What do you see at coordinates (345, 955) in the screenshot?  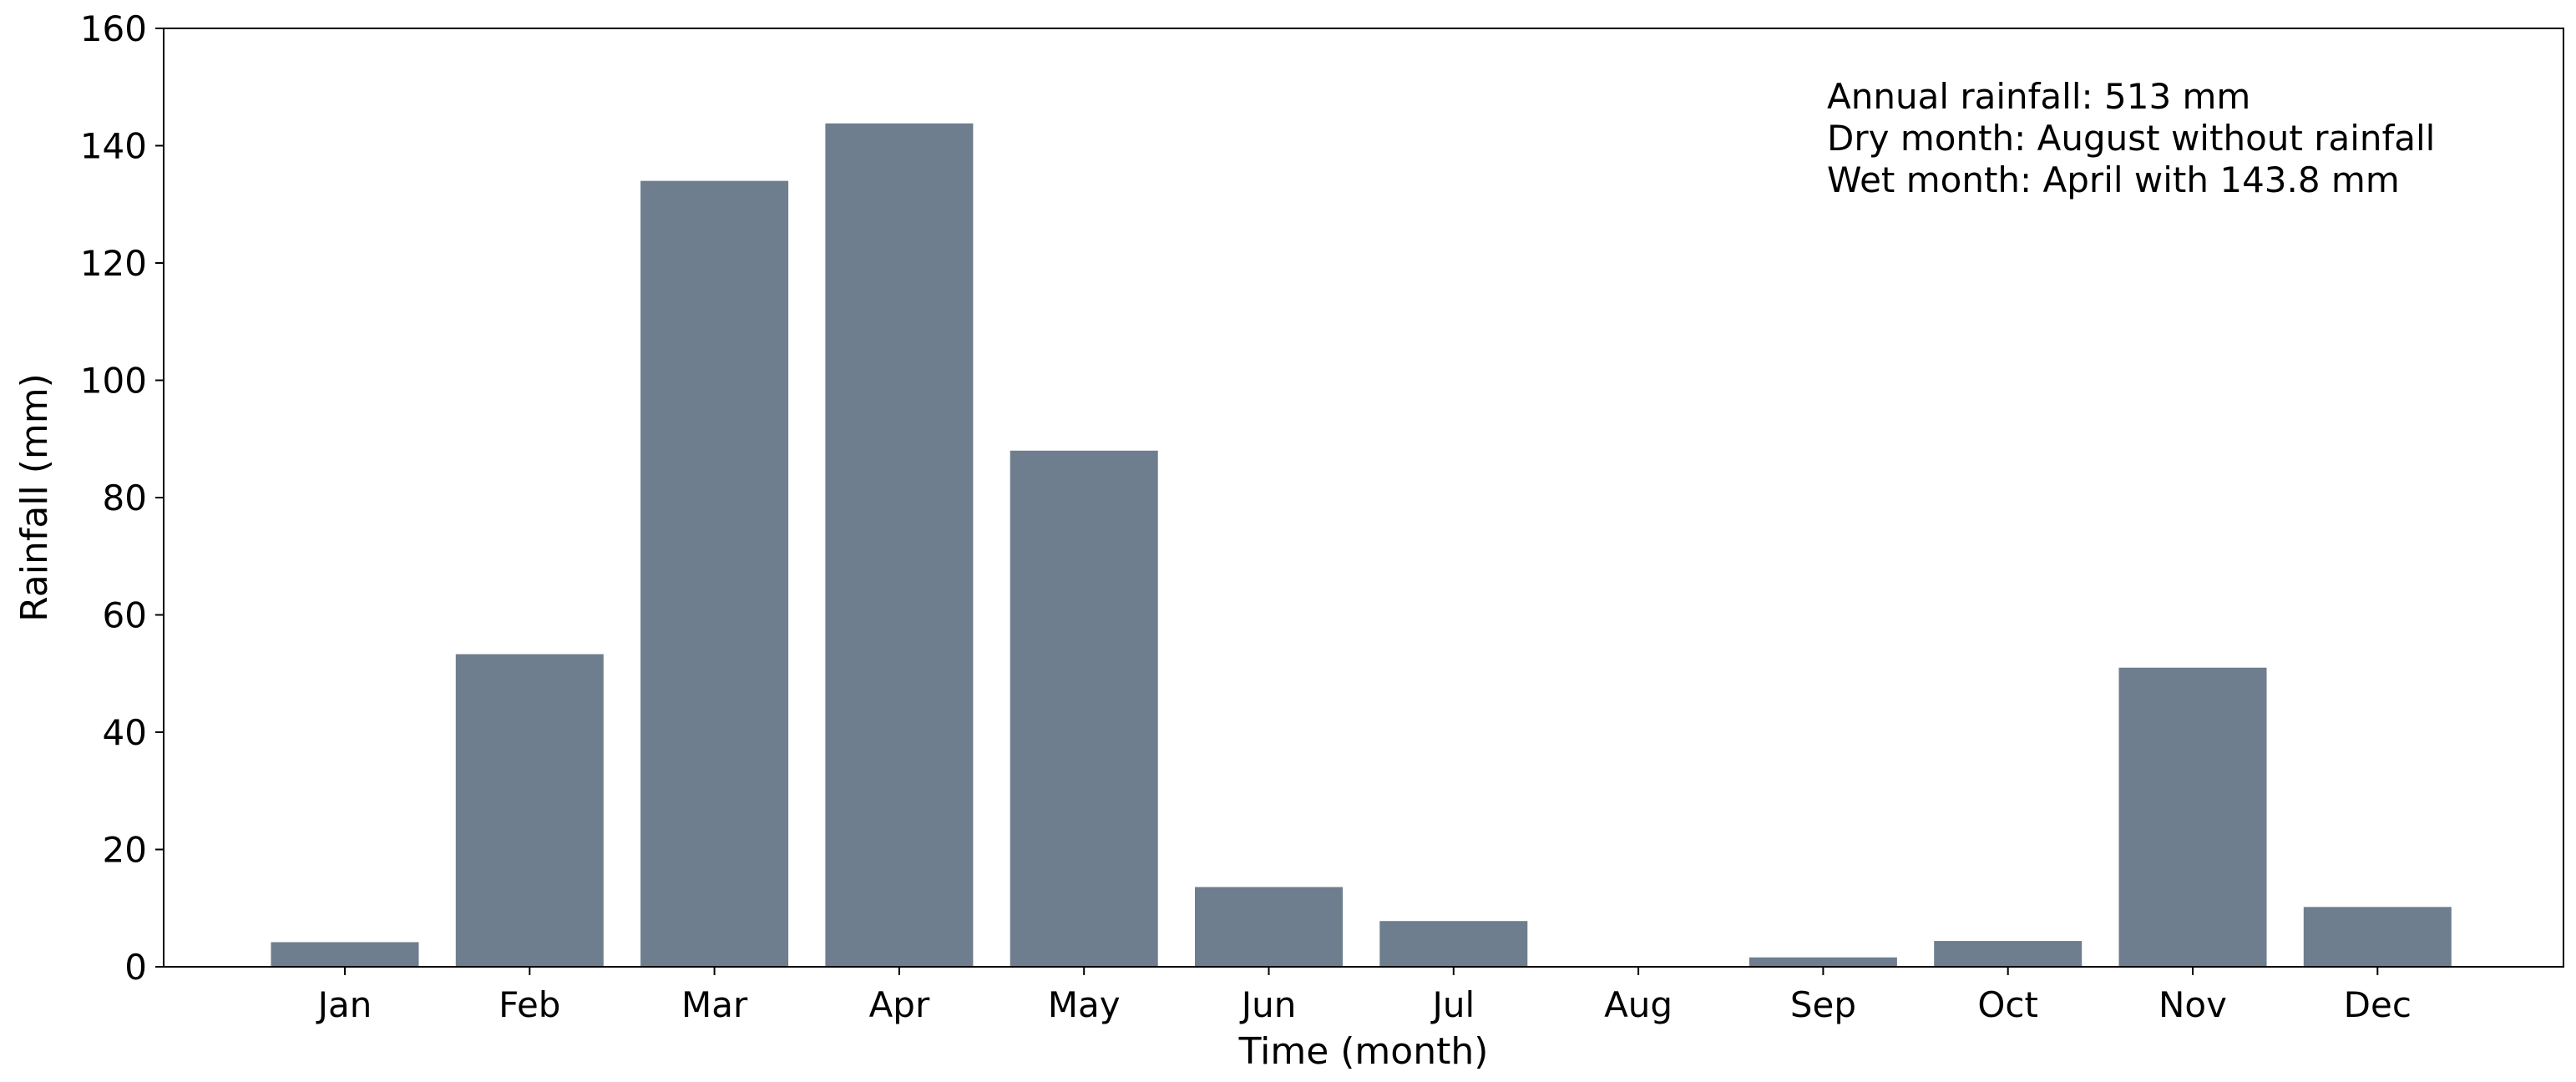 I see `bar-jan` at bounding box center [345, 955].